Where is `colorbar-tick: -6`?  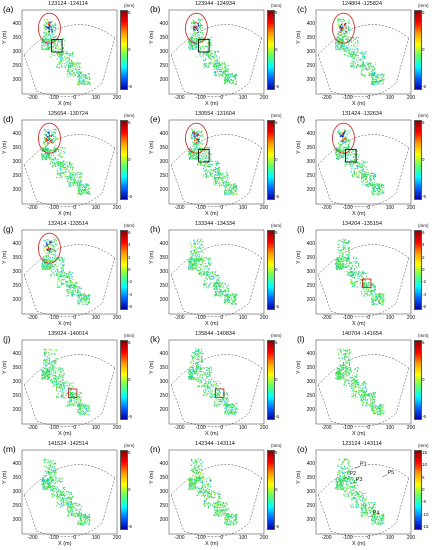
colorbar-tick: -6 is located at coordinates (130, 306).